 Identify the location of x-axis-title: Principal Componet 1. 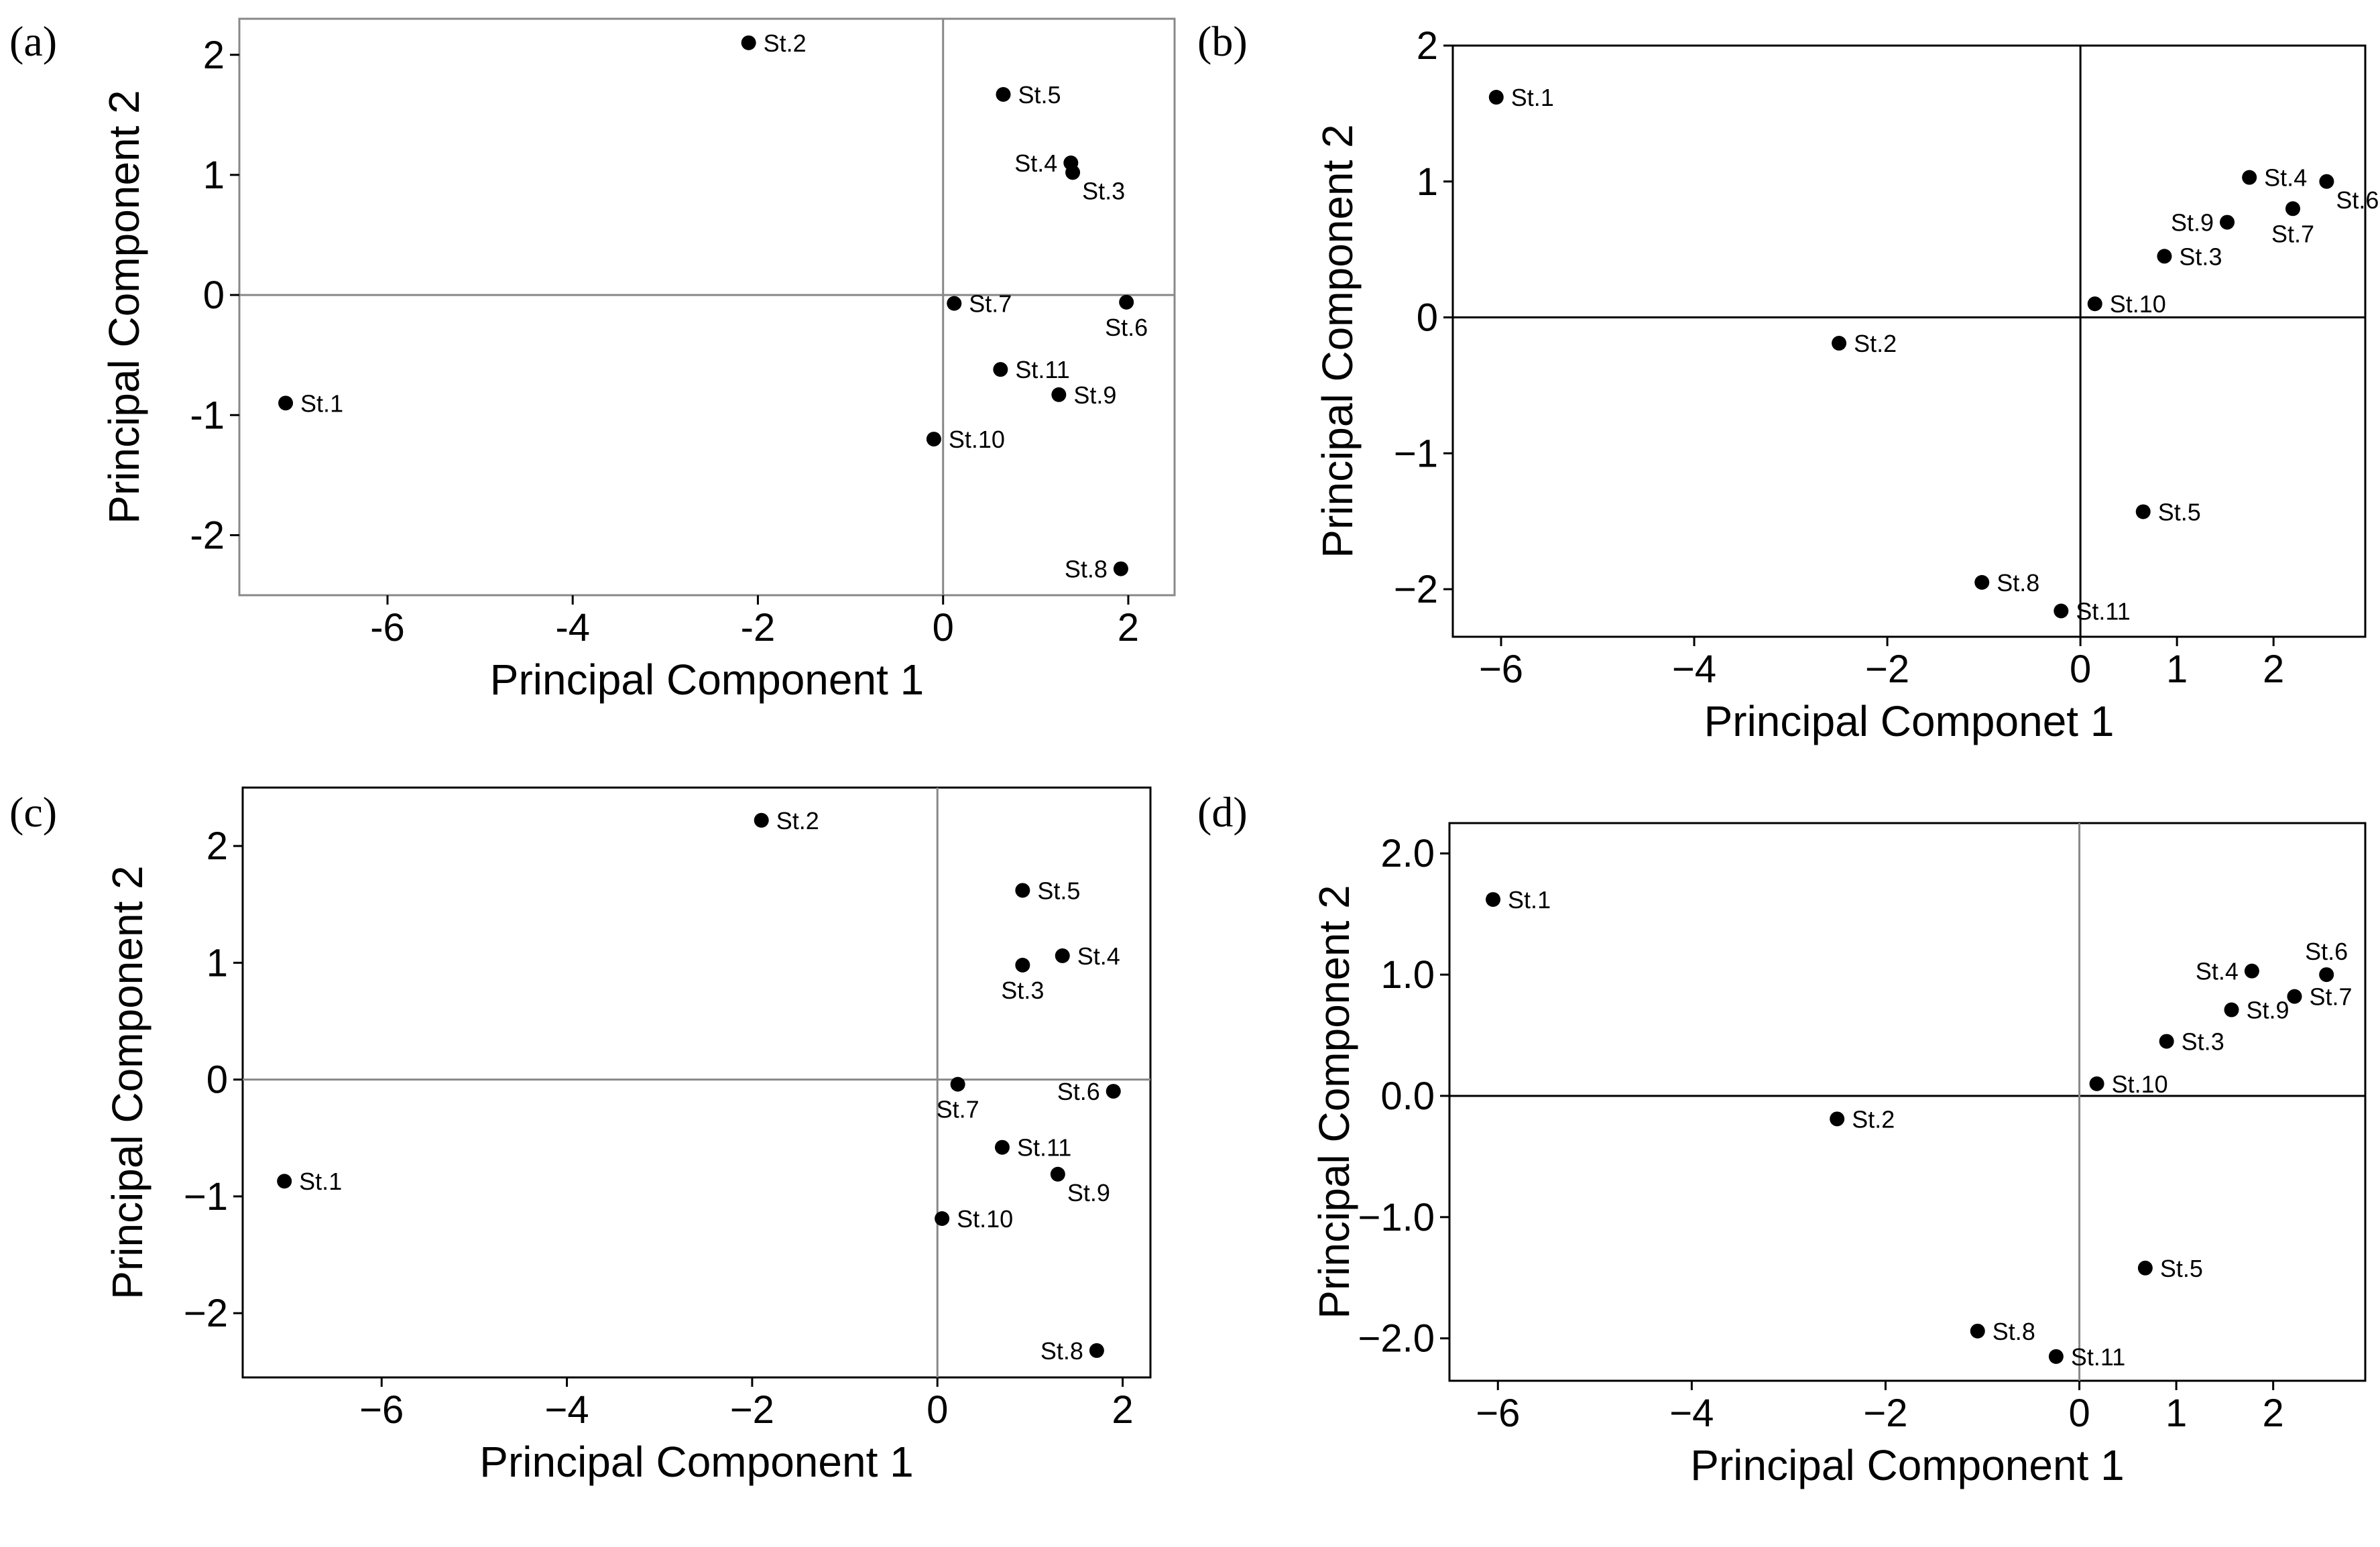
(1909, 721).